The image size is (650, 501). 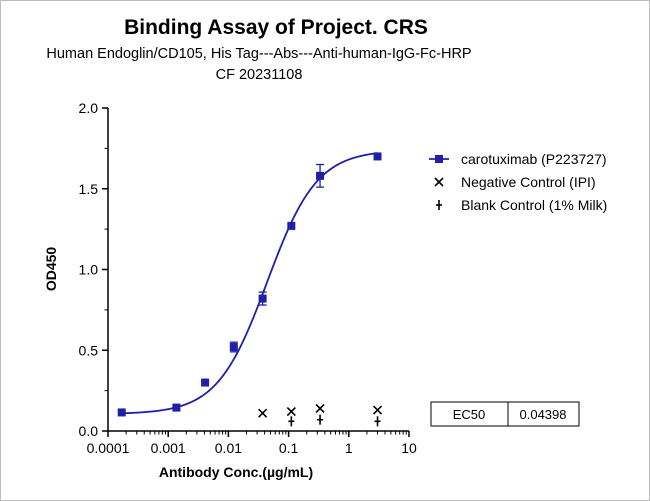 I want to click on ec50-table-box, so click(x=505, y=414).